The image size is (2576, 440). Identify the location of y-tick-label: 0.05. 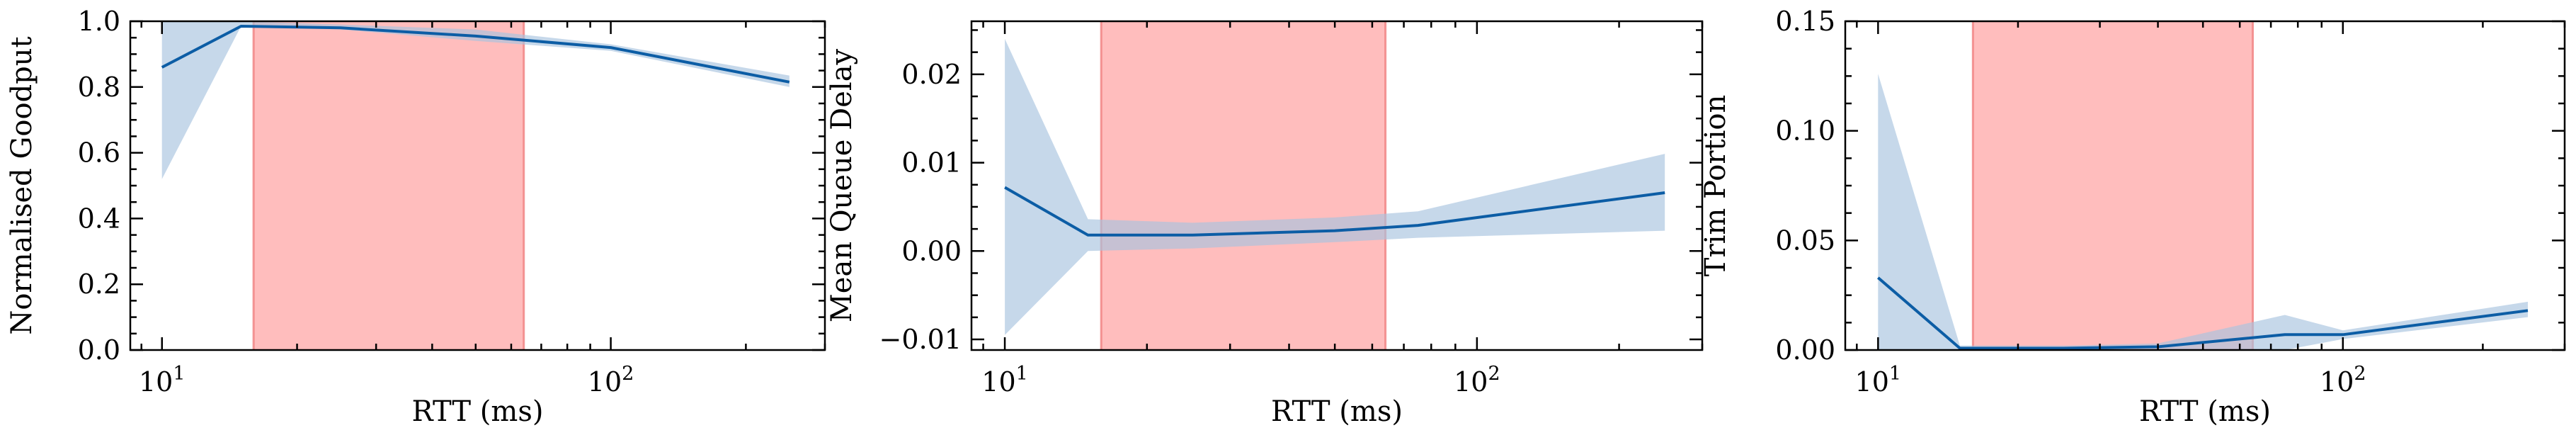
(1805, 241).